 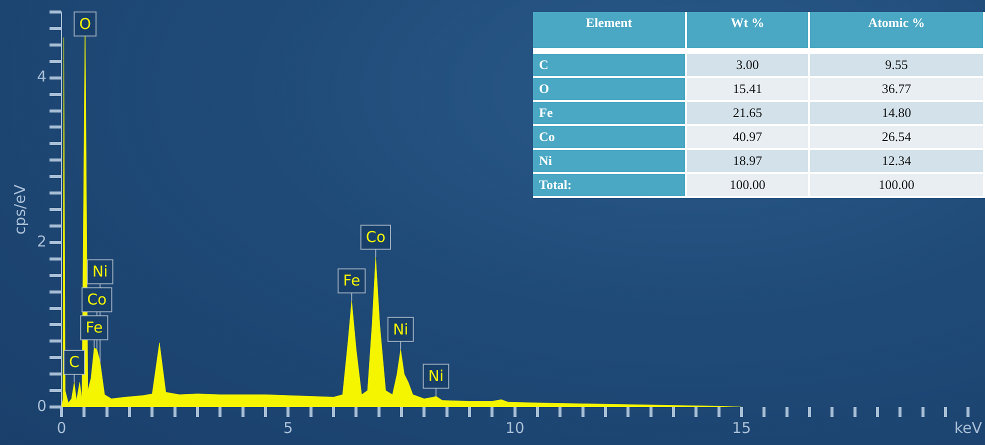 What do you see at coordinates (609, 31) in the screenshot?
I see `annotation: Element` at bounding box center [609, 31].